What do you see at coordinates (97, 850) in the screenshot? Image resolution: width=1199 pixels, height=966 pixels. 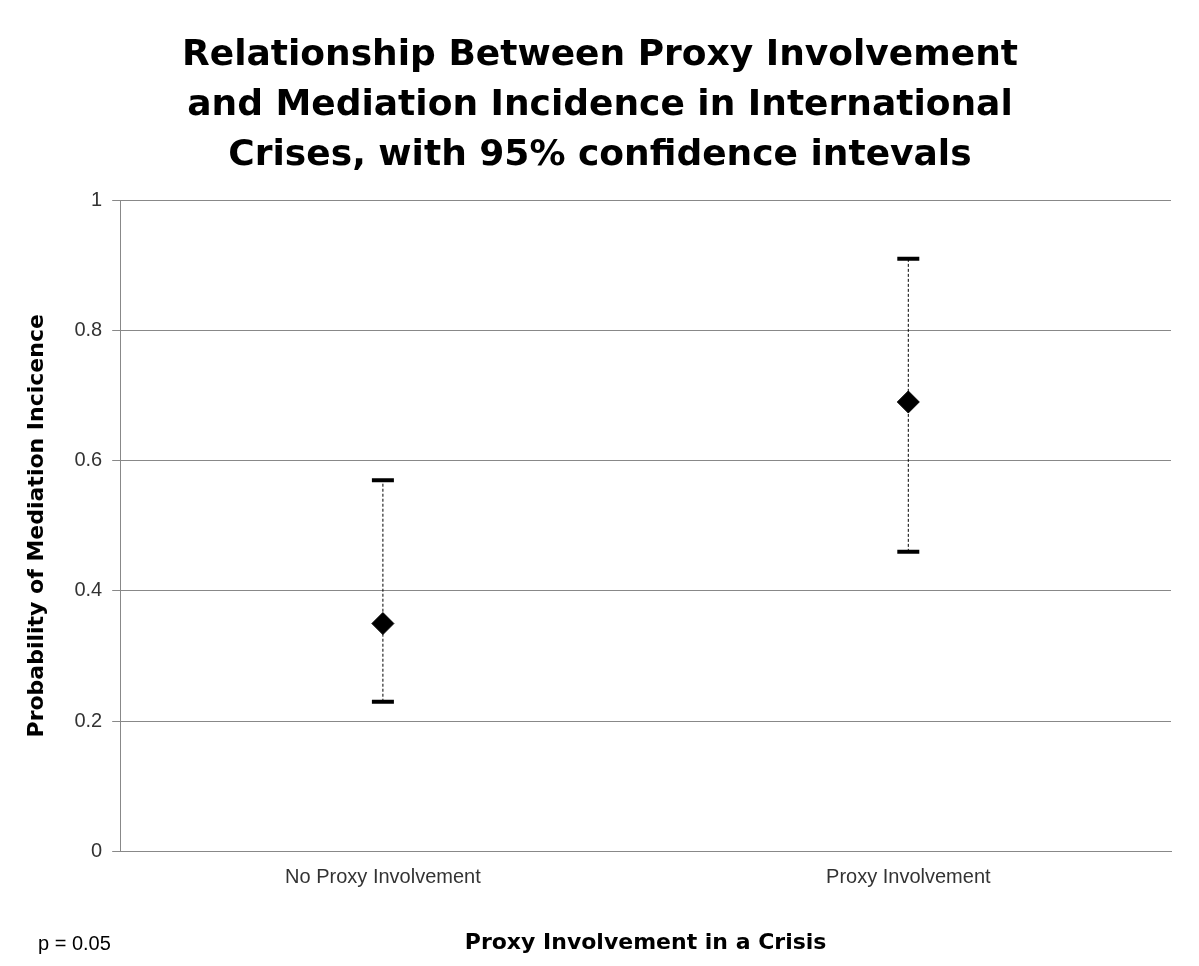 I see `y-tick-label: 0` at bounding box center [97, 850].